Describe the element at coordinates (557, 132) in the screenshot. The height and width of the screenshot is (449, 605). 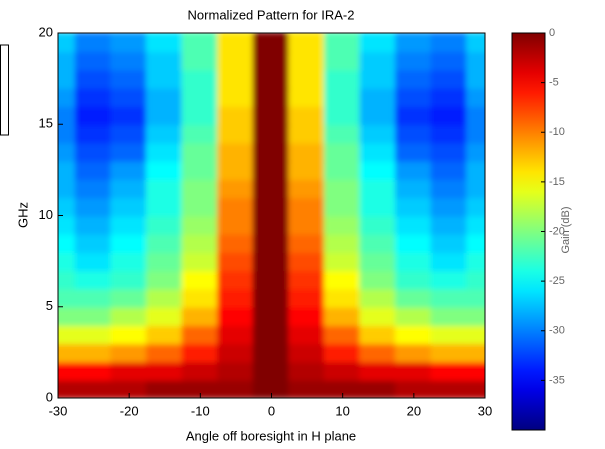
I see `colorbar-tick-label: -10` at that location.